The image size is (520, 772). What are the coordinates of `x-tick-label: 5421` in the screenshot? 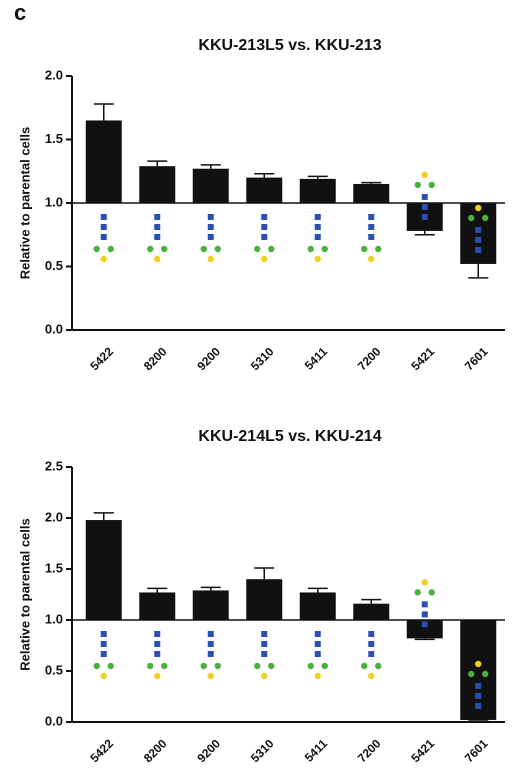 It's located at (422, 358).